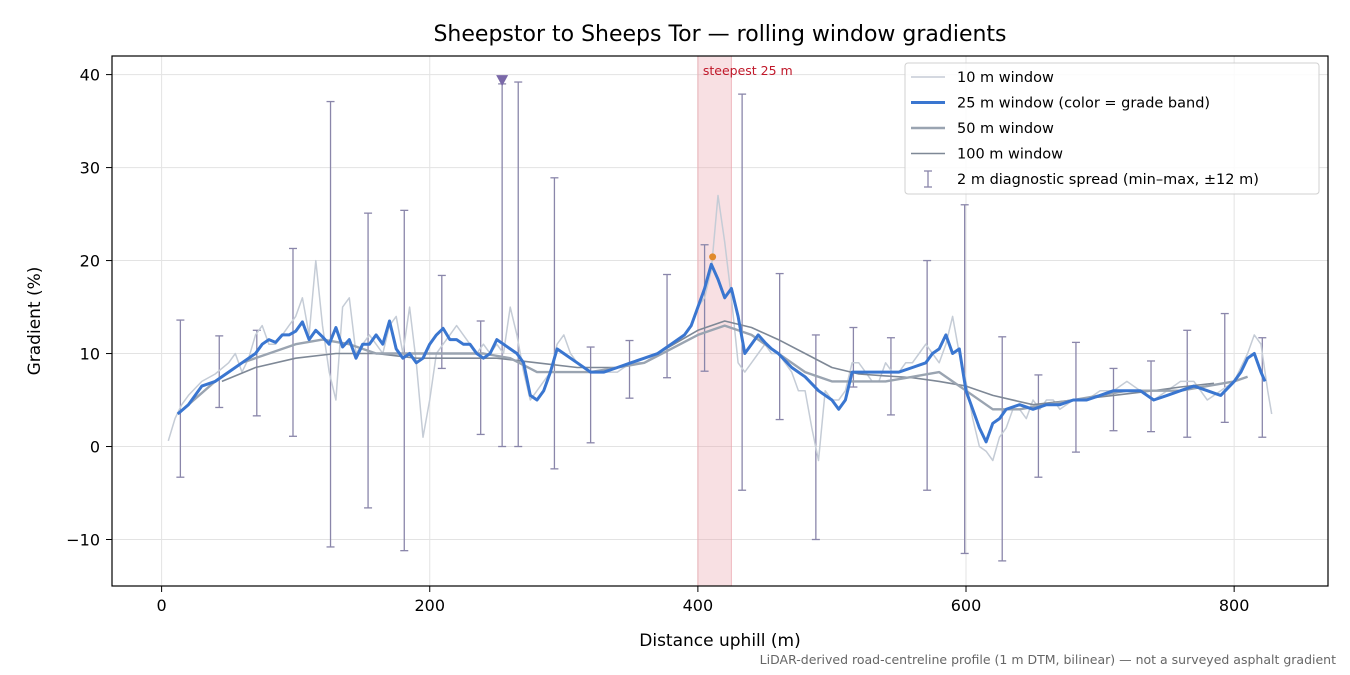 This screenshot has width=1350, height=675. What do you see at coordinates (90, 354) in the screenshot?
I see `y-tick-label: 10` at bounding box center [90, 354].